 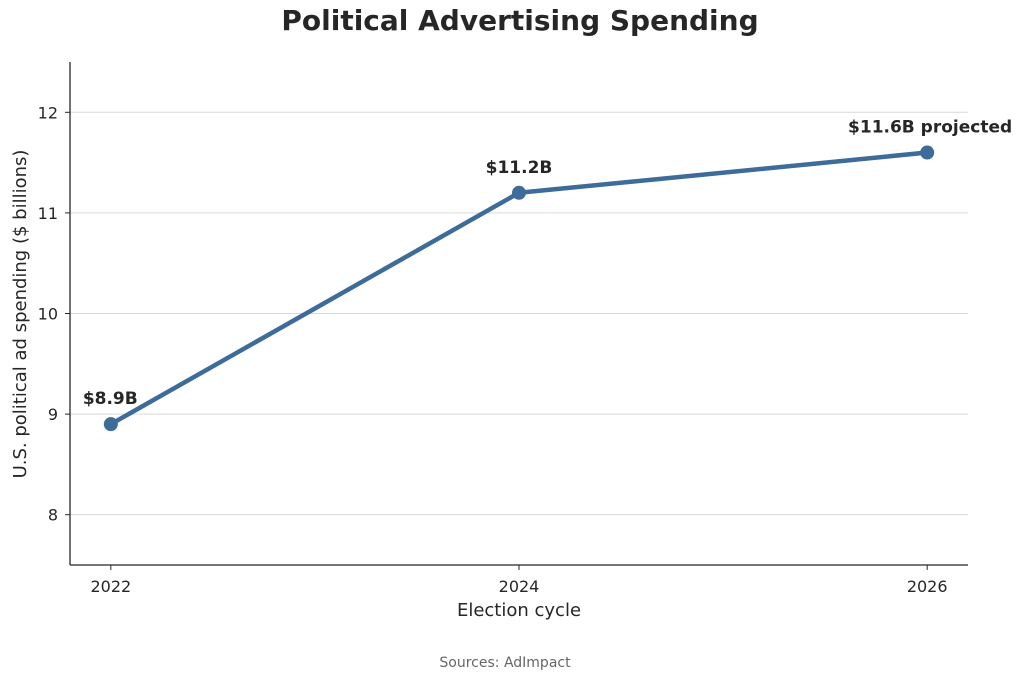 What do you see at coordinates (930, 128) in the screenshot?
I see `data-label: $11.6B projected` at bounding box center [930, 128].